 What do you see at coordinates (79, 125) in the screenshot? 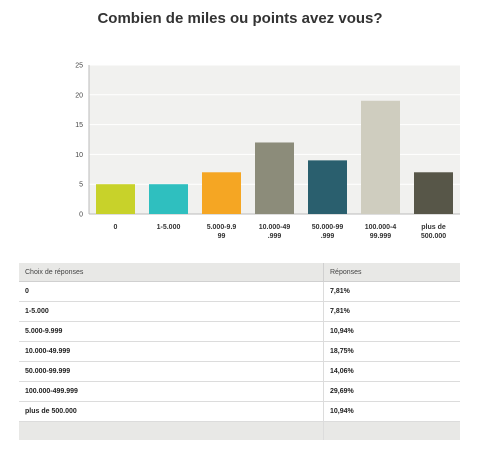
I see `y-tick-label: 15` at bounding box center [79, 125].